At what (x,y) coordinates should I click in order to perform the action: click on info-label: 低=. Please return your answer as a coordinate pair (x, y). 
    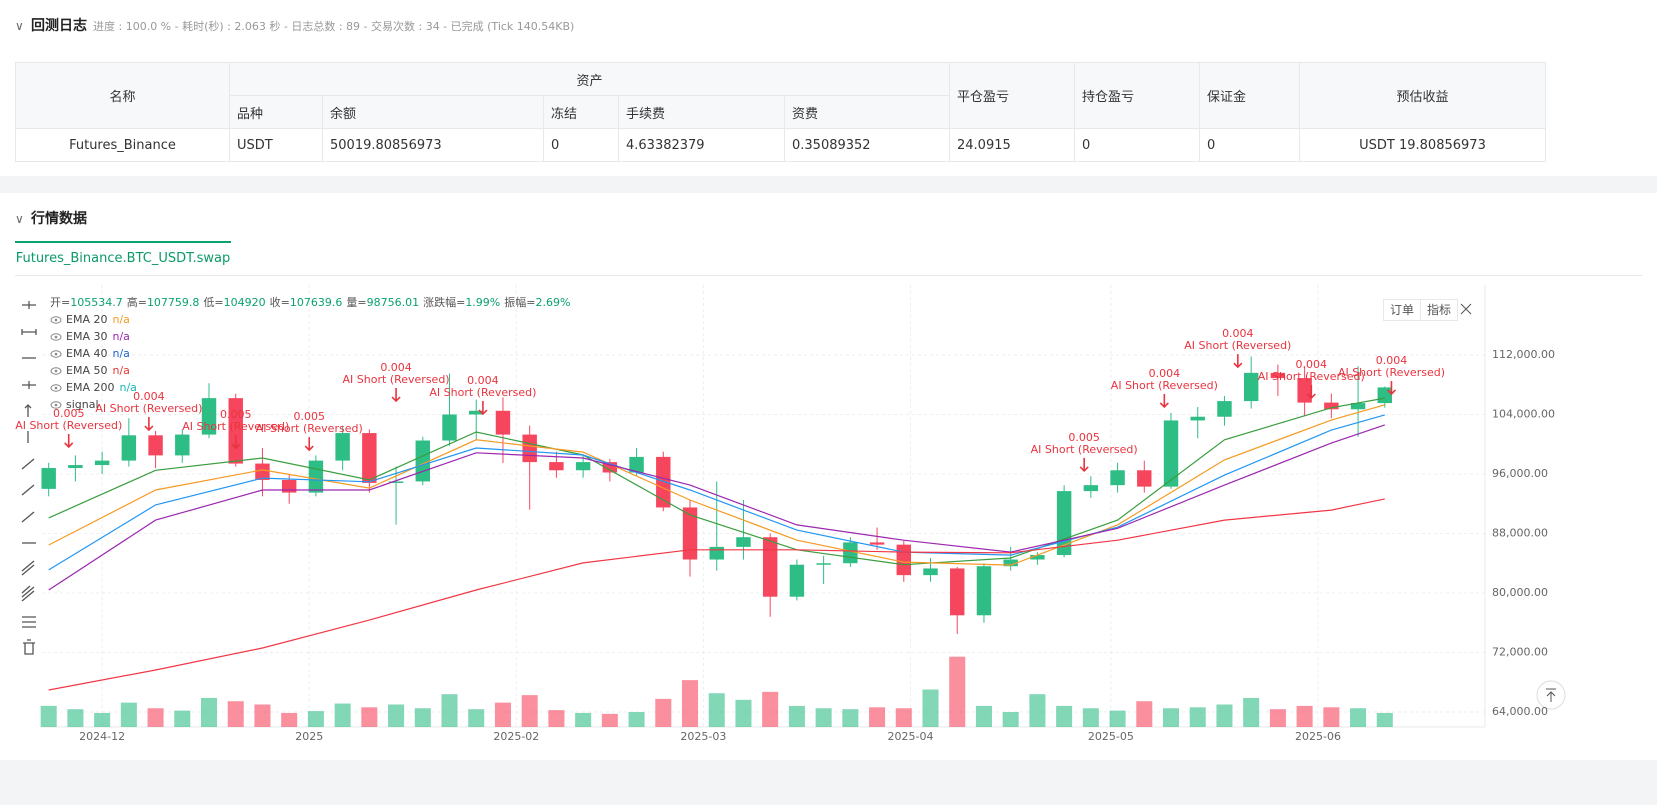
    Looking at the image, I should click on (213, 302).